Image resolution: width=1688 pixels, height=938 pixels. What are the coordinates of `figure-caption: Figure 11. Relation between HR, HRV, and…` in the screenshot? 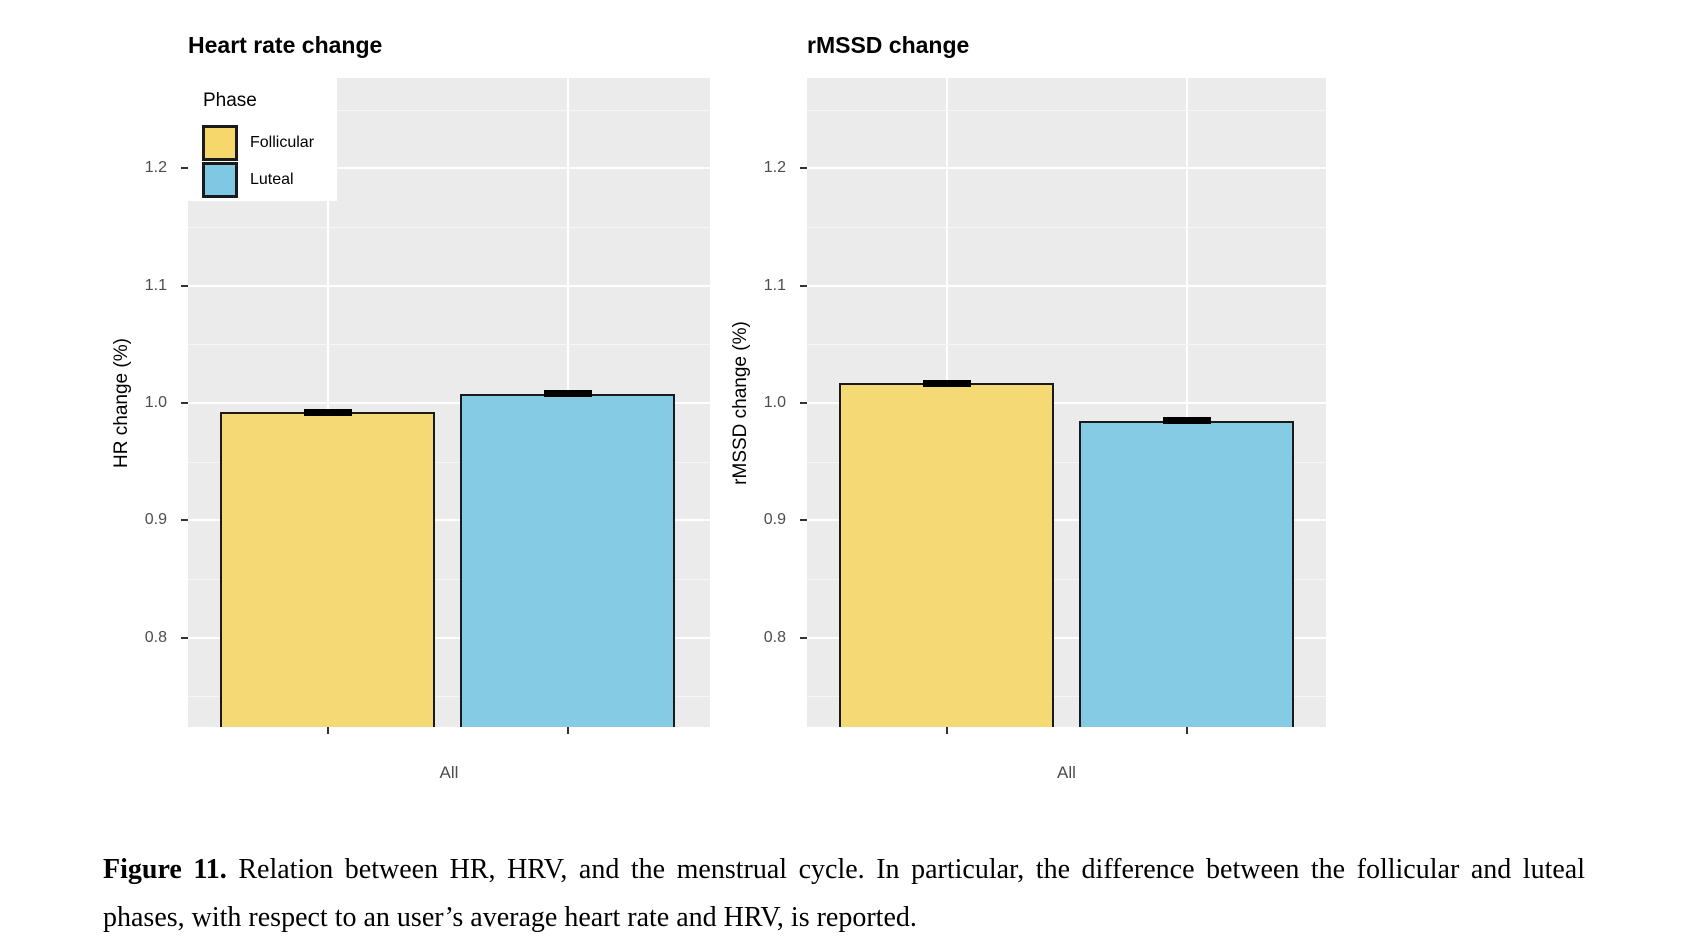 It's located at (844, 892).